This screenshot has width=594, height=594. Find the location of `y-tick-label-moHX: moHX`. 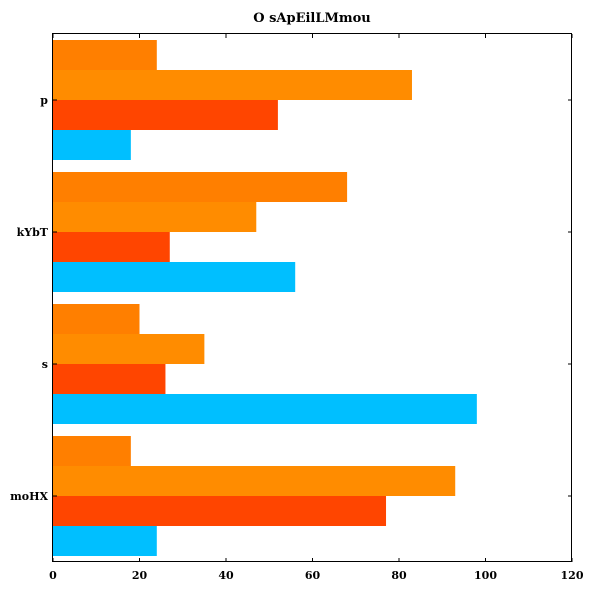

y-tick-label-moHX: moHX is located at coordinates (29, 496).